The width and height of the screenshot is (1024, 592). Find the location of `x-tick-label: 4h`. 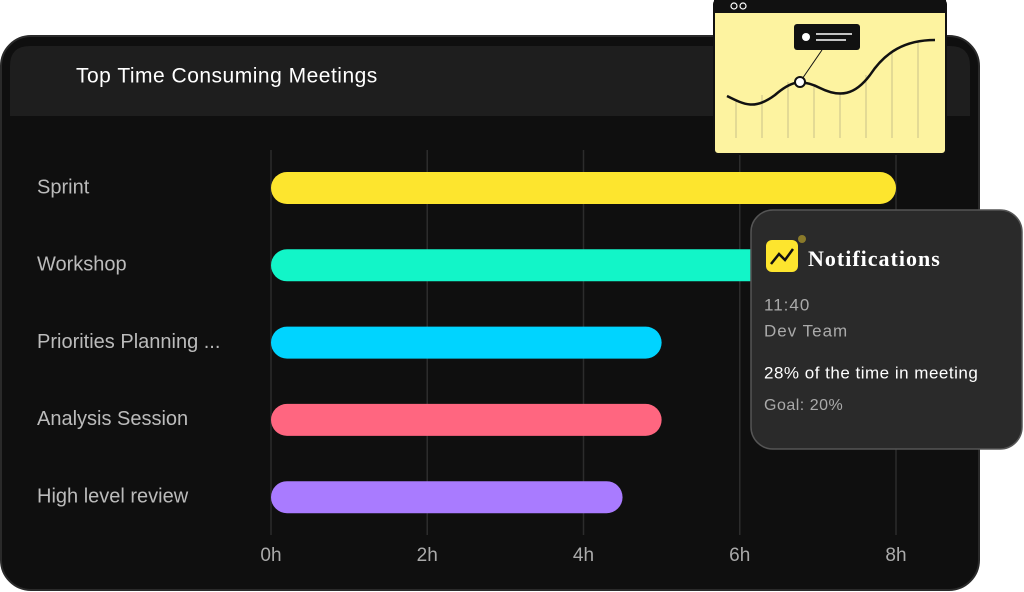

x-tick-label: 4h is located at coordinates (583, 555).